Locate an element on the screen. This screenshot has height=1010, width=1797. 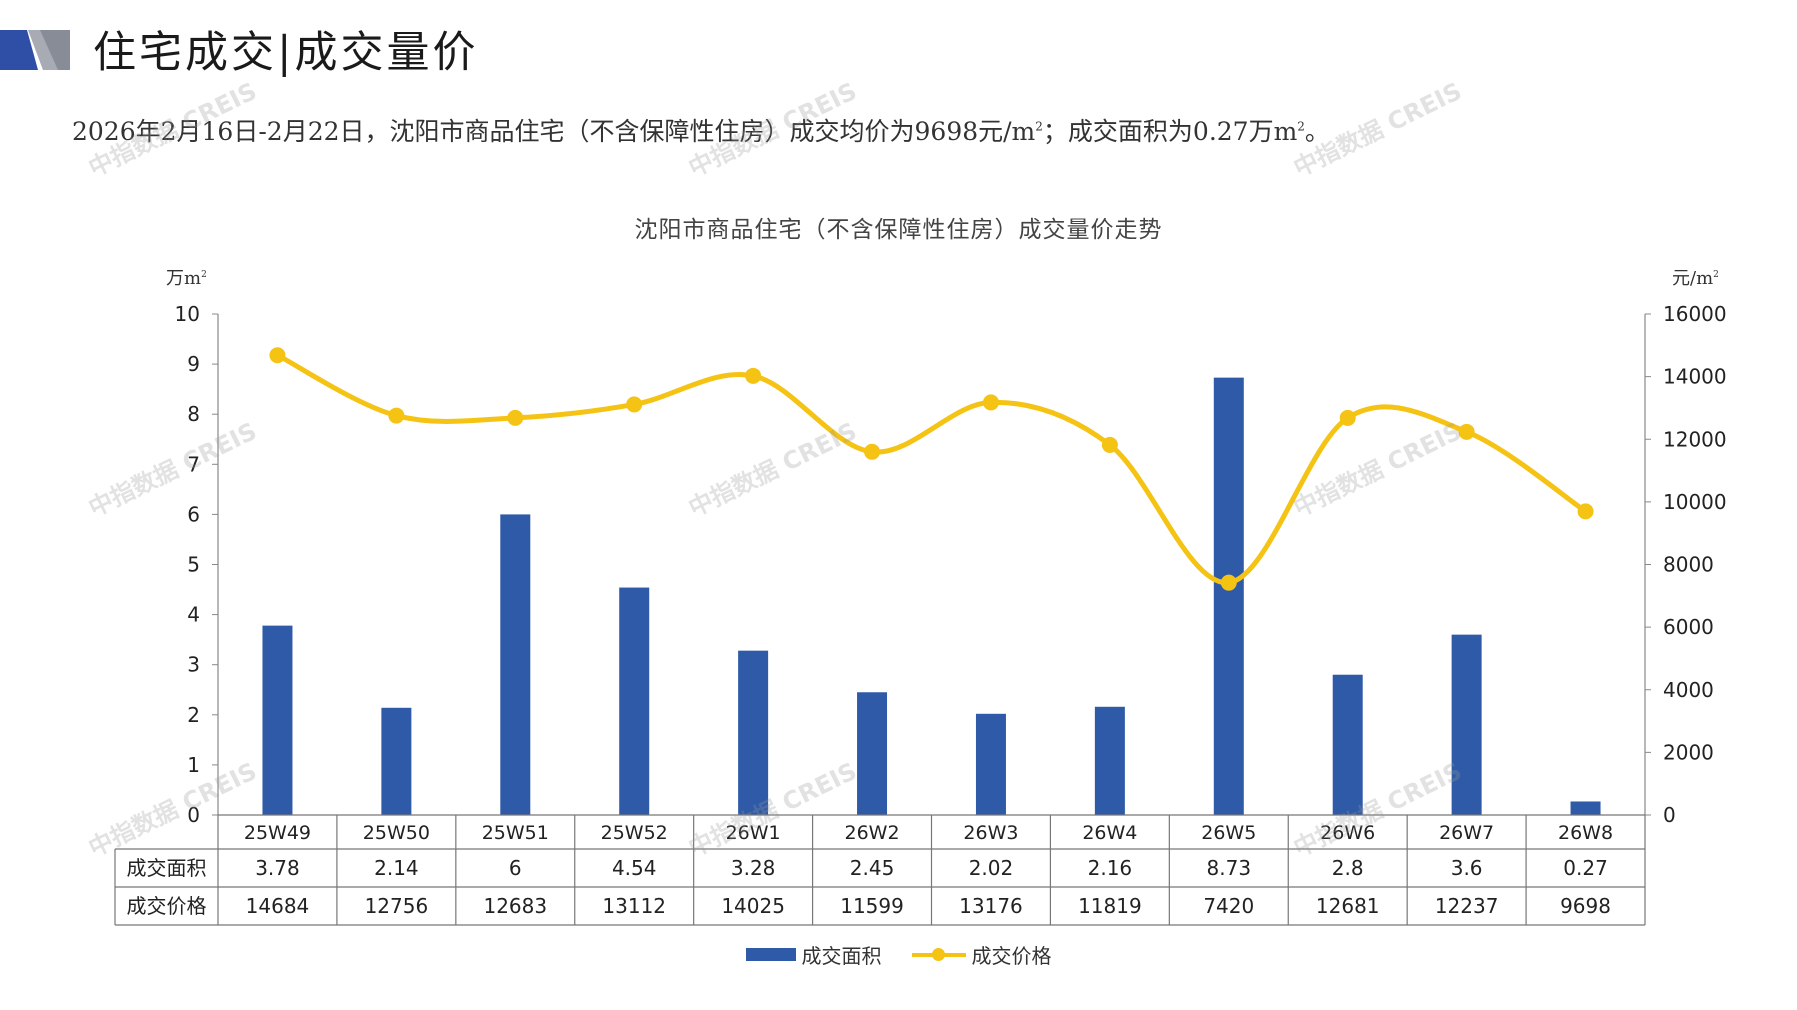
left-axis-unit: 万m2 is located at coordinates (186, 278).